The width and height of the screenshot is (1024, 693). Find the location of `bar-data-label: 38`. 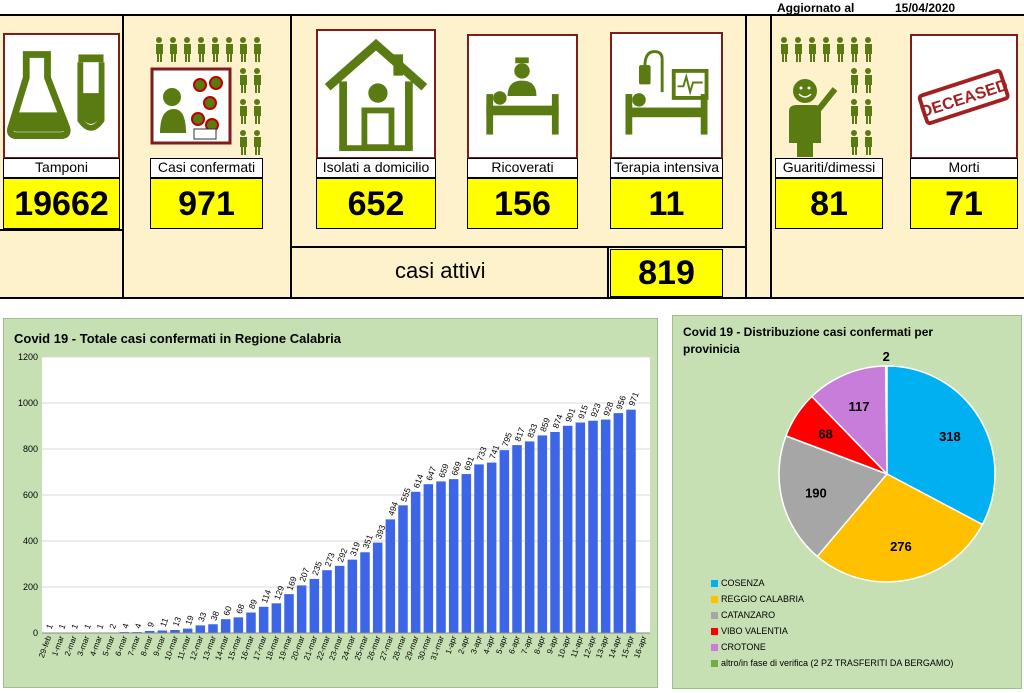

bar-data-label: 38 is located at coordinates (214, 615).